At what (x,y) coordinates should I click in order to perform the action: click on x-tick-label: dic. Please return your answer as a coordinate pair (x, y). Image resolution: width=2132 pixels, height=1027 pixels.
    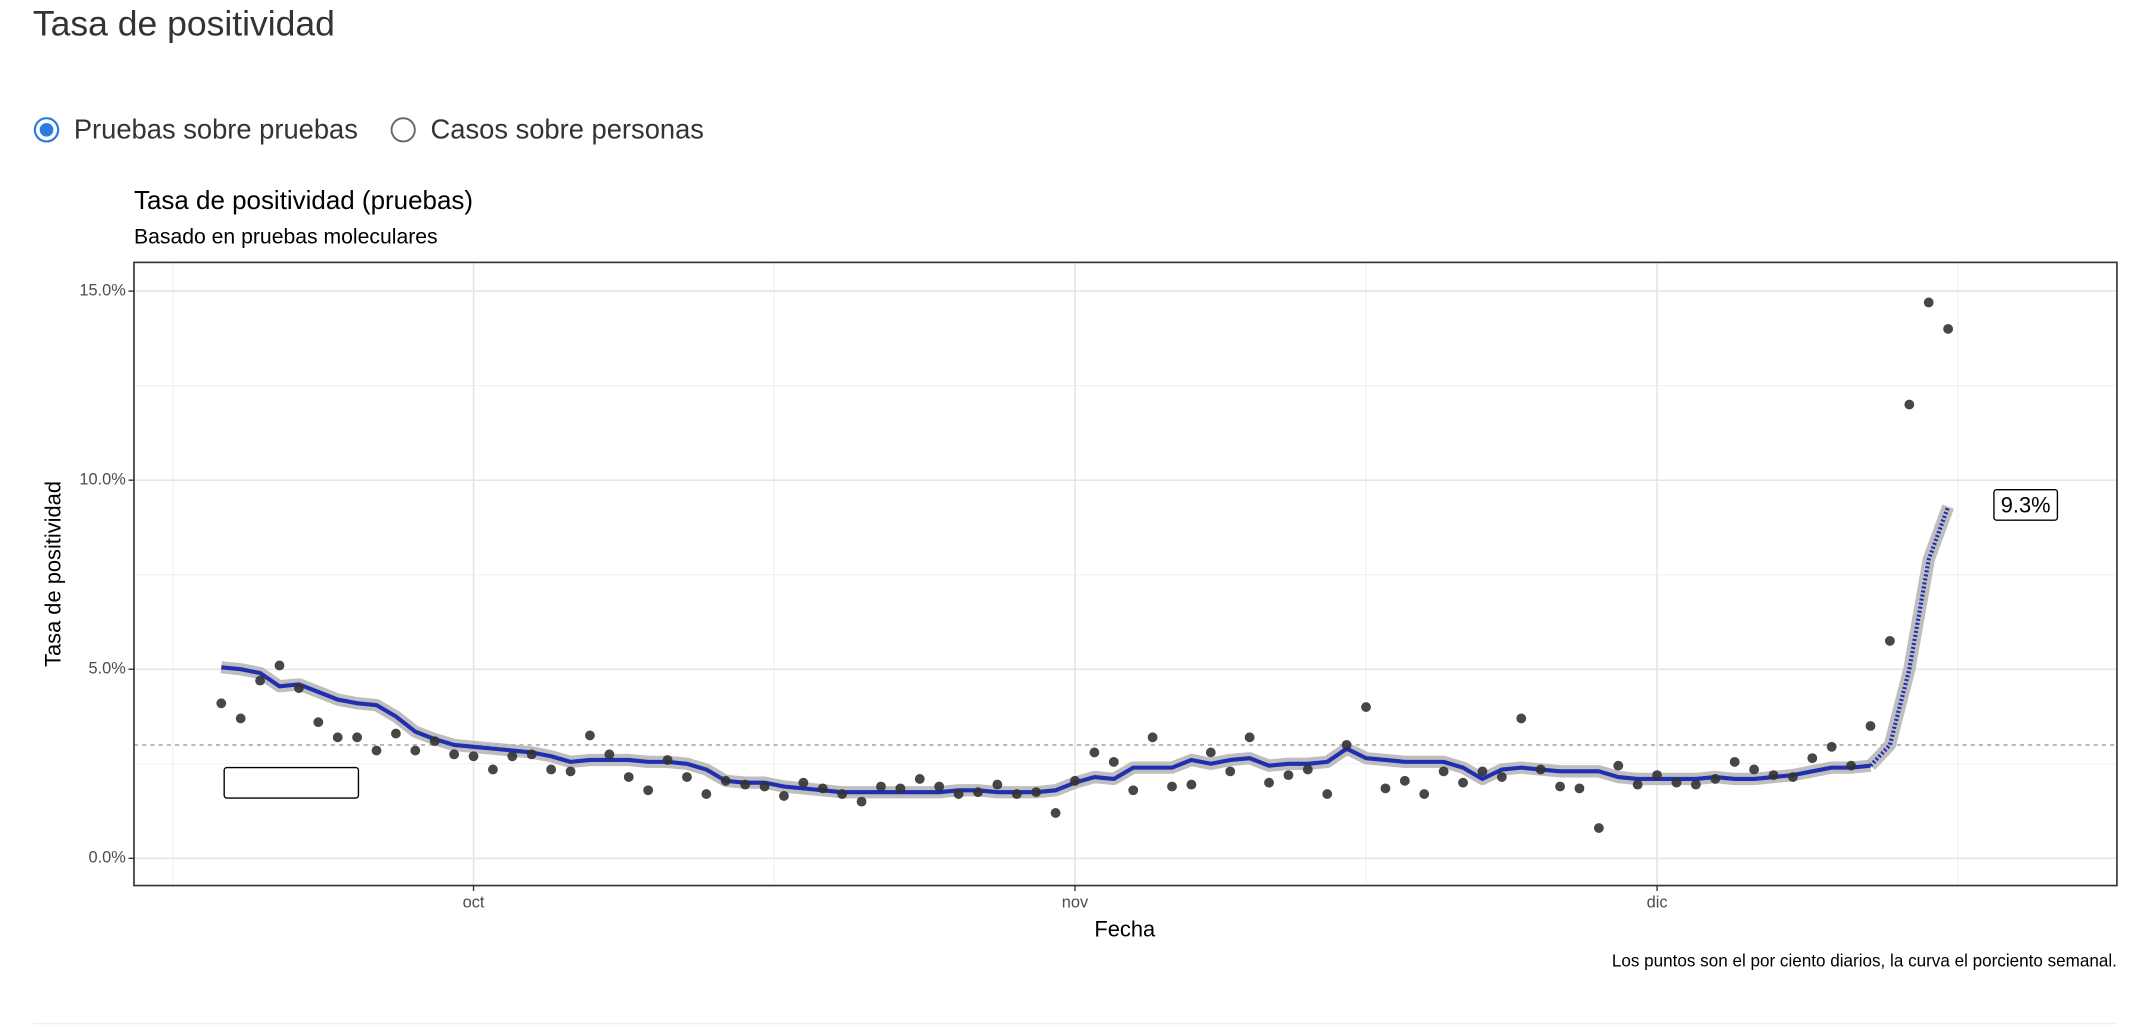
    Looking at the image, I should click on (1657, 903).